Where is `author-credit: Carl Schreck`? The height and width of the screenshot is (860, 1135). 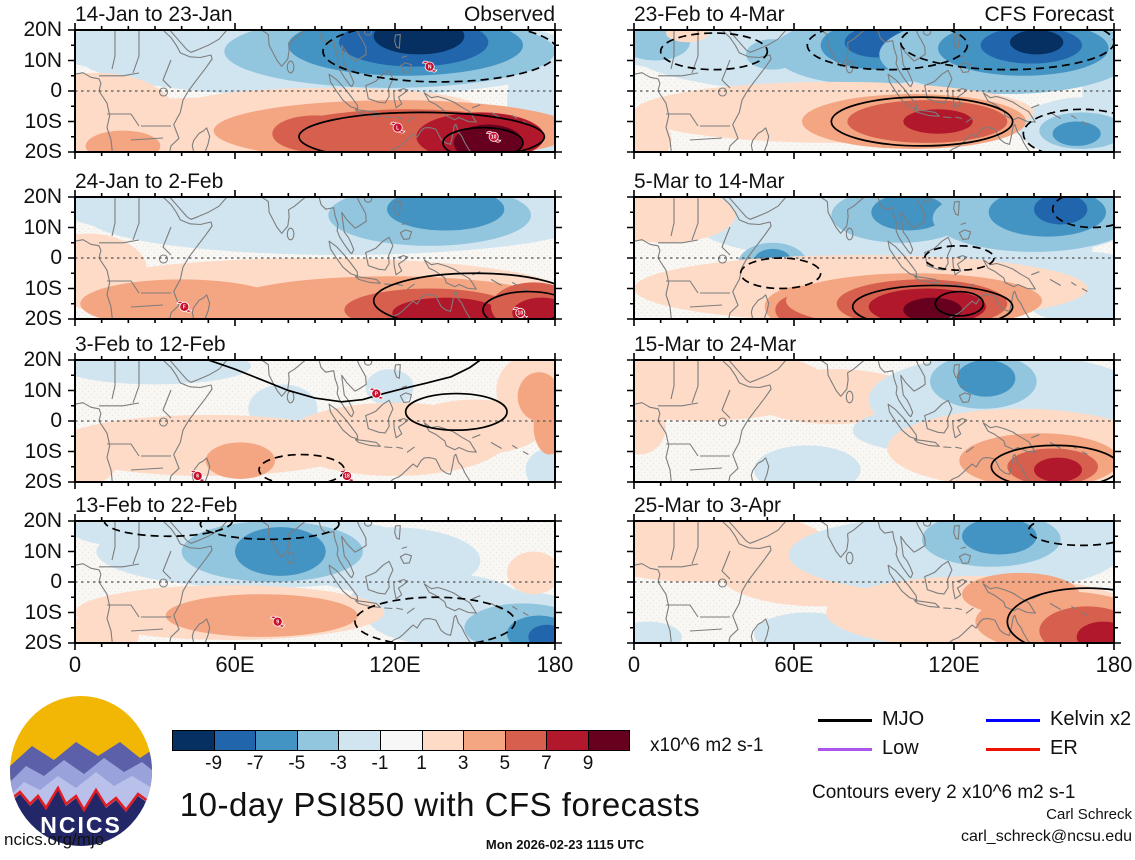
author-credit: Carl Schreck is located at coordinates (1089, 814).